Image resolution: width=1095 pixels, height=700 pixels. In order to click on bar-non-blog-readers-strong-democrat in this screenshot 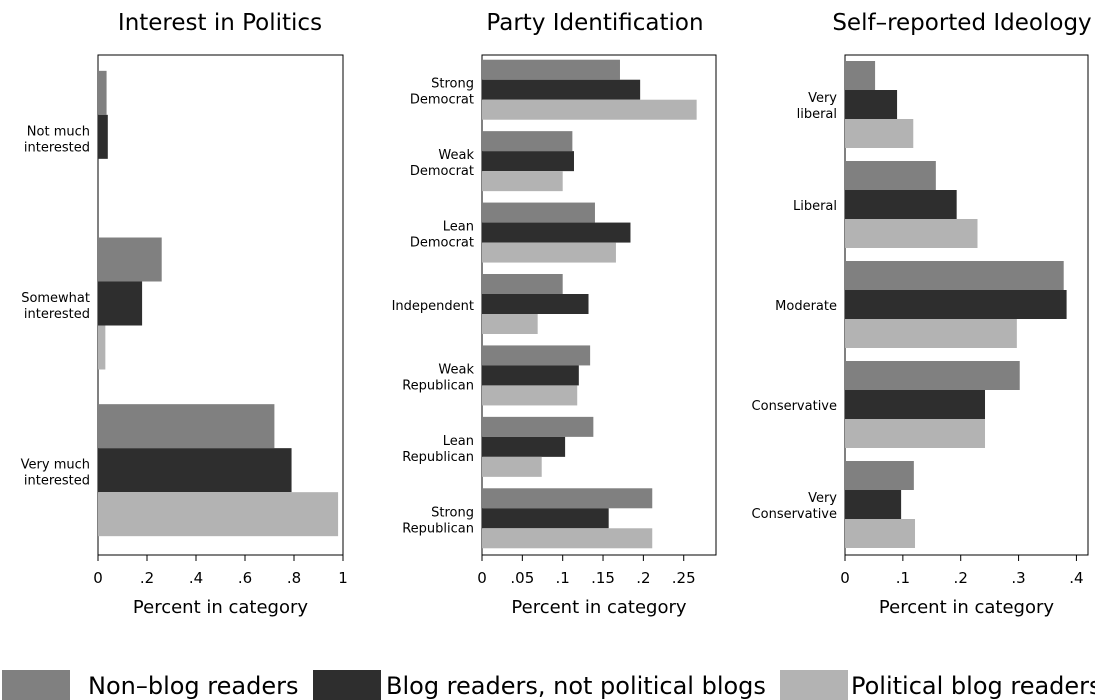, I will do `click(551, 69)`.